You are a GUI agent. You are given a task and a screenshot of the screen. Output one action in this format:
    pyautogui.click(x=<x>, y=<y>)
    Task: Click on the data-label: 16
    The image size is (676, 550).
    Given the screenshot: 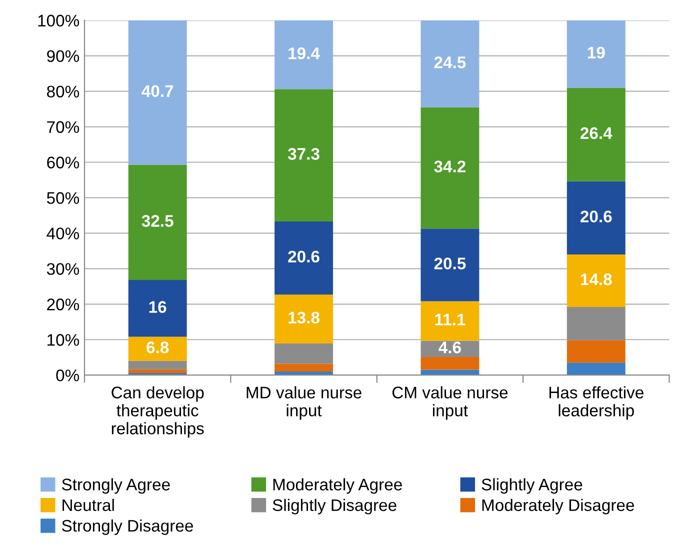 What is the action you would take?
    pyautogui.click(x=157, y=307)
    